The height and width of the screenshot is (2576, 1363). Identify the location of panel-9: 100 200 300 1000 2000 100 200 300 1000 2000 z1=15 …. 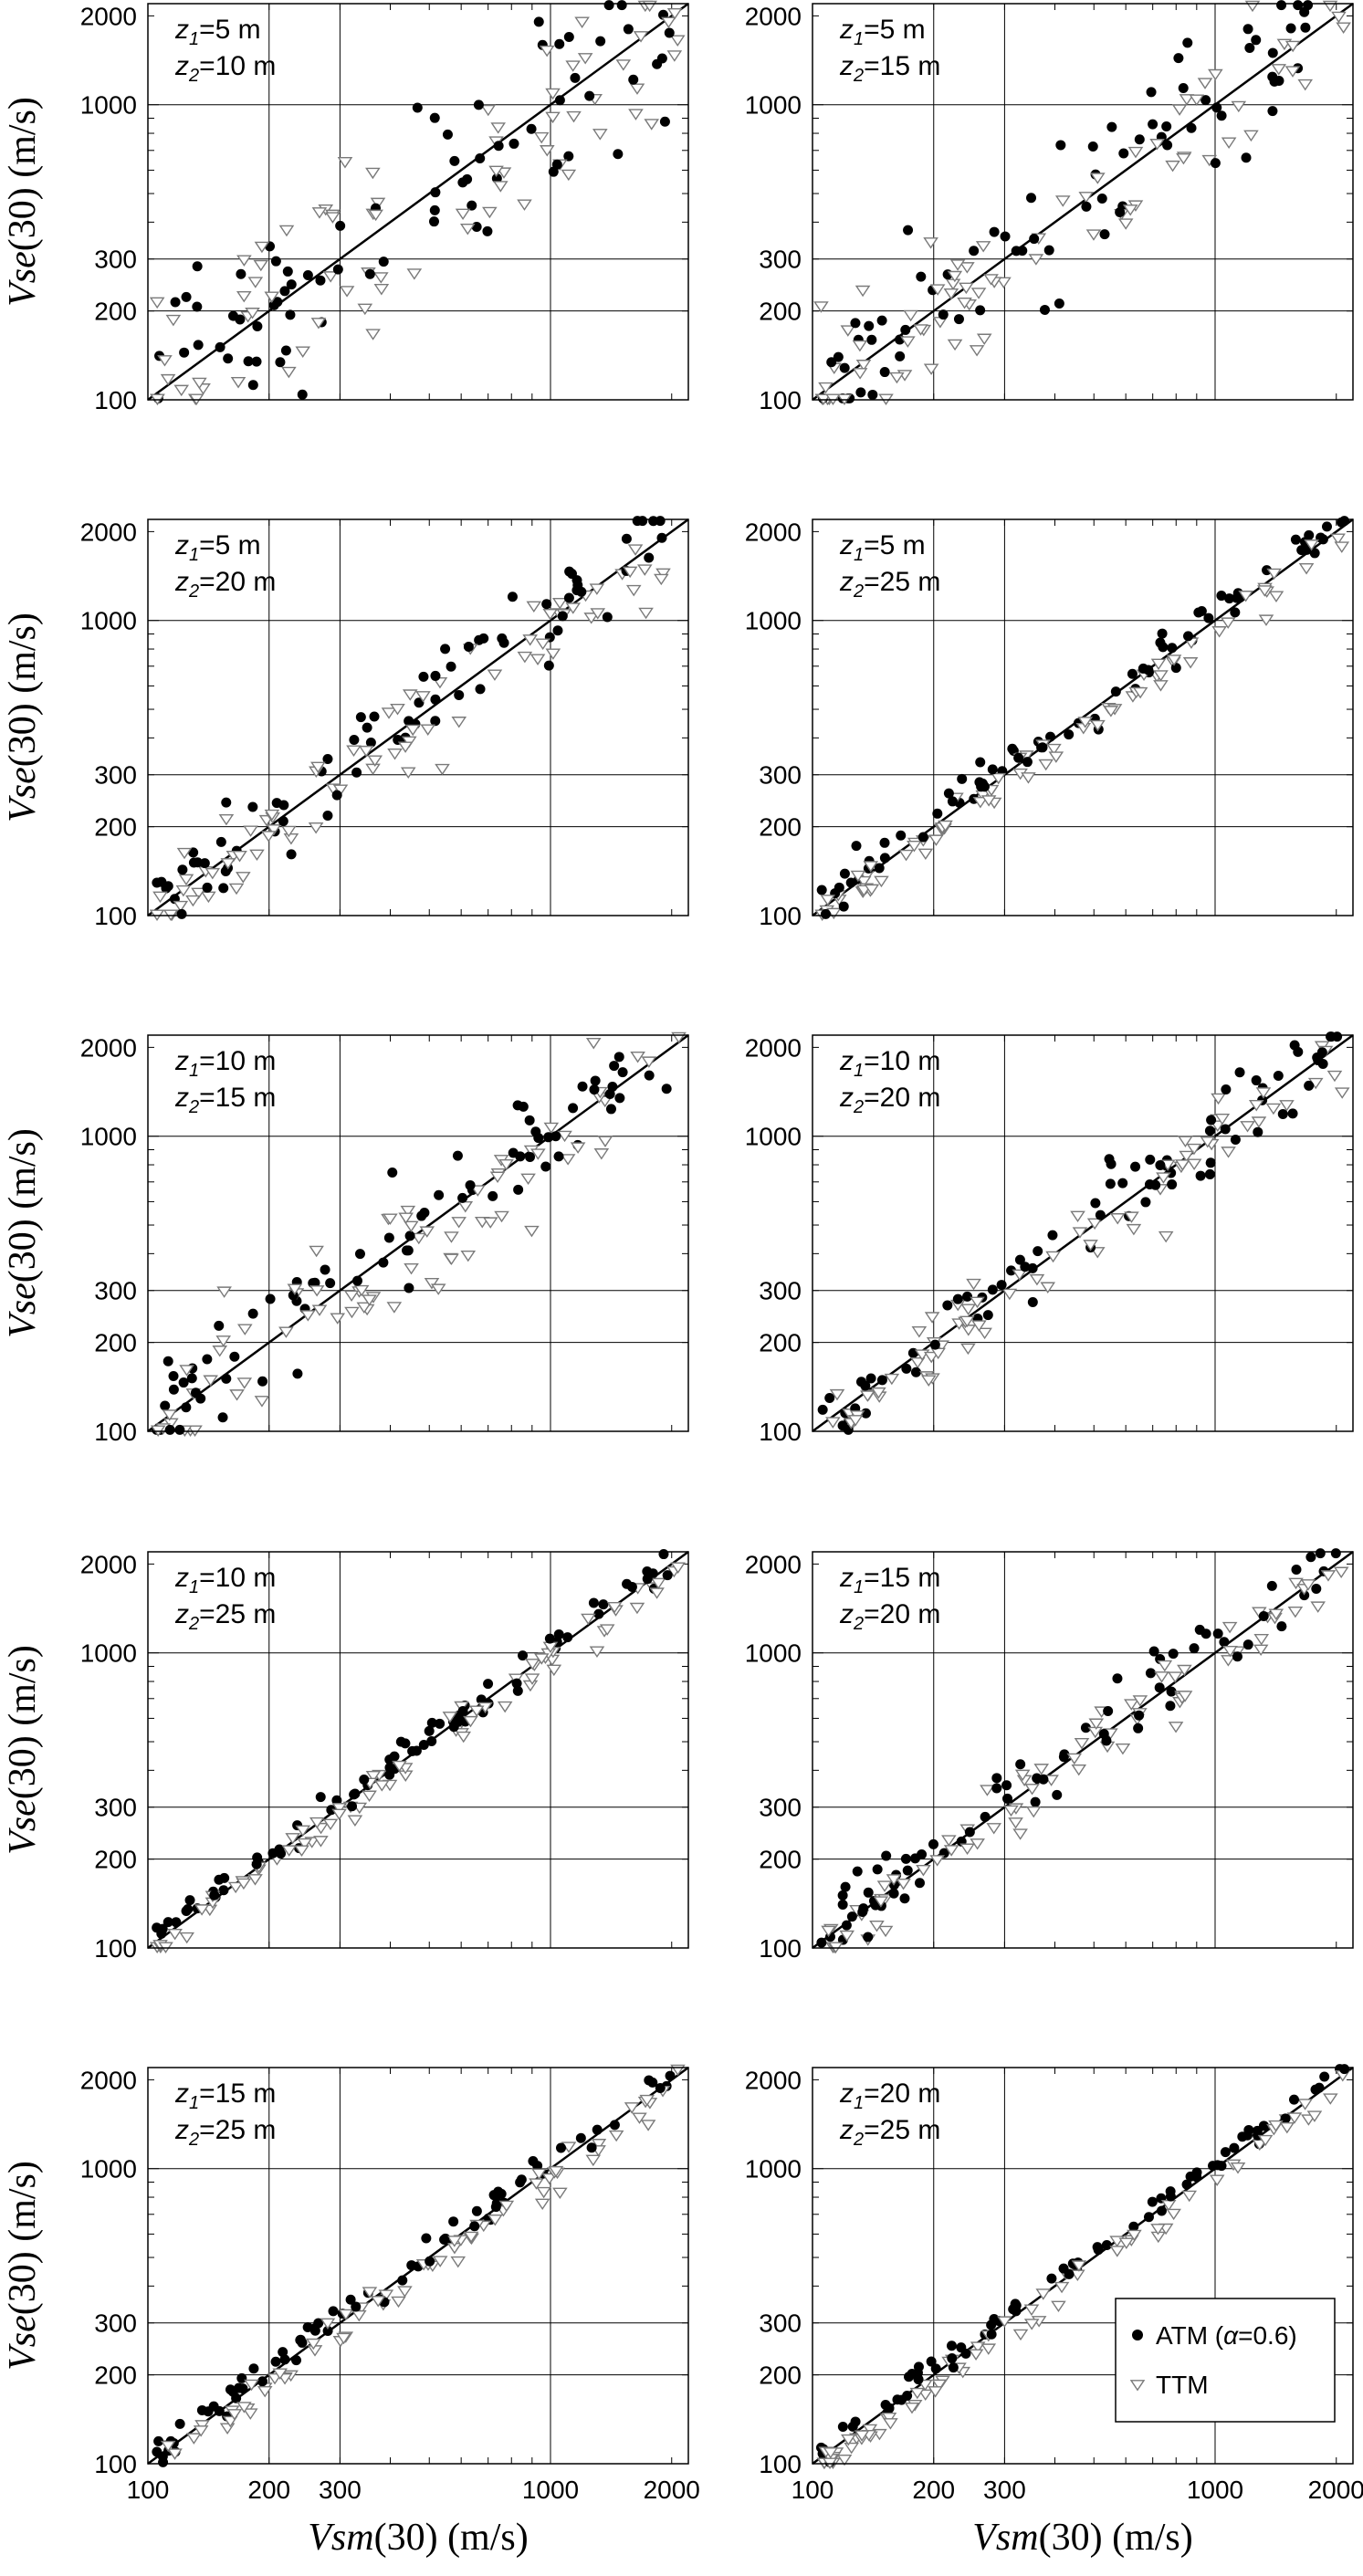
(351, 2311).